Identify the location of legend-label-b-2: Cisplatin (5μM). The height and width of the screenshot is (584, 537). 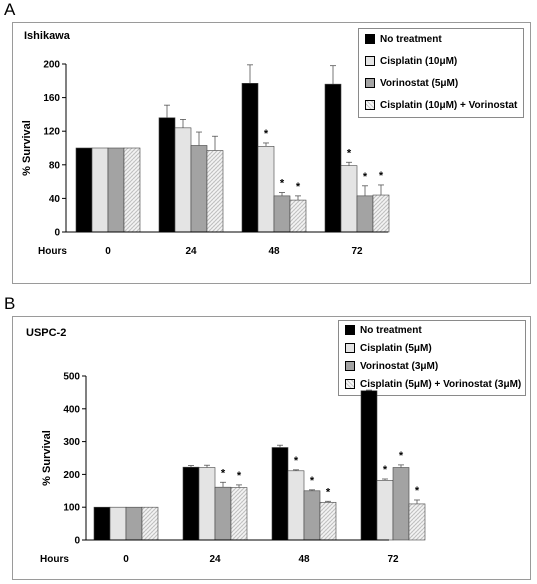
(396, 348).